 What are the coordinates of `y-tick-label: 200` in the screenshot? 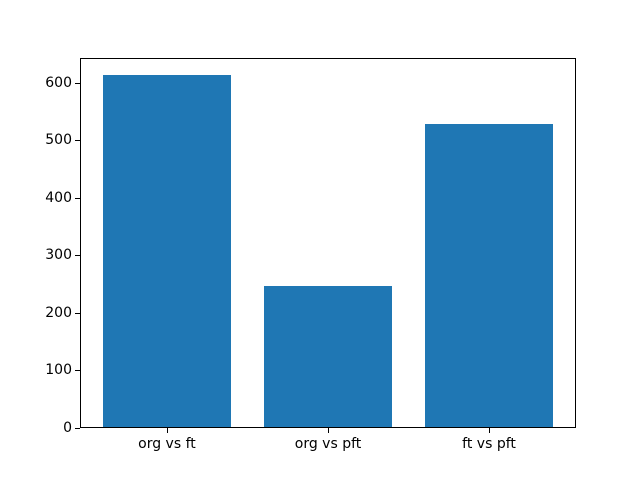 It's located at (58, 312).